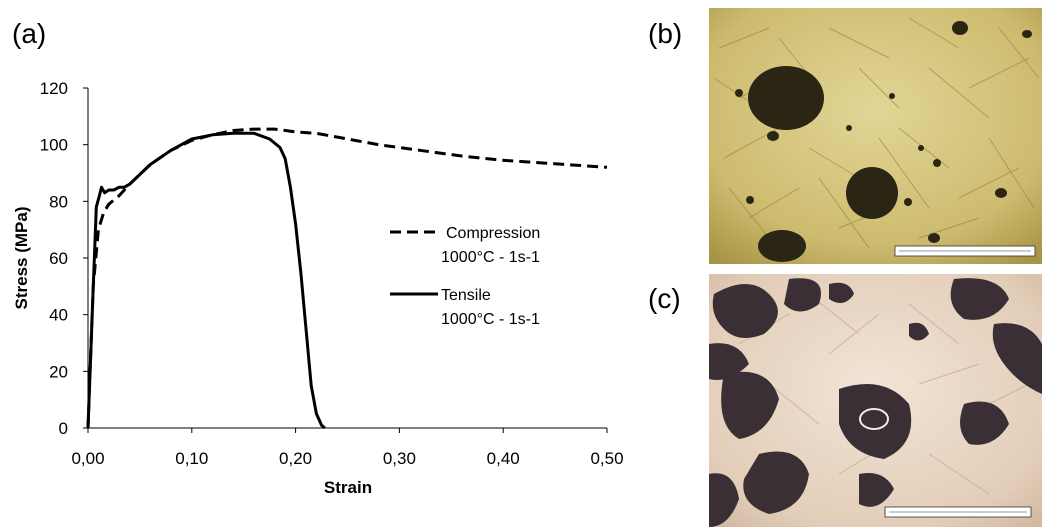  I want to click on y-axis-title: Stress (MPa), so click(21, 258).